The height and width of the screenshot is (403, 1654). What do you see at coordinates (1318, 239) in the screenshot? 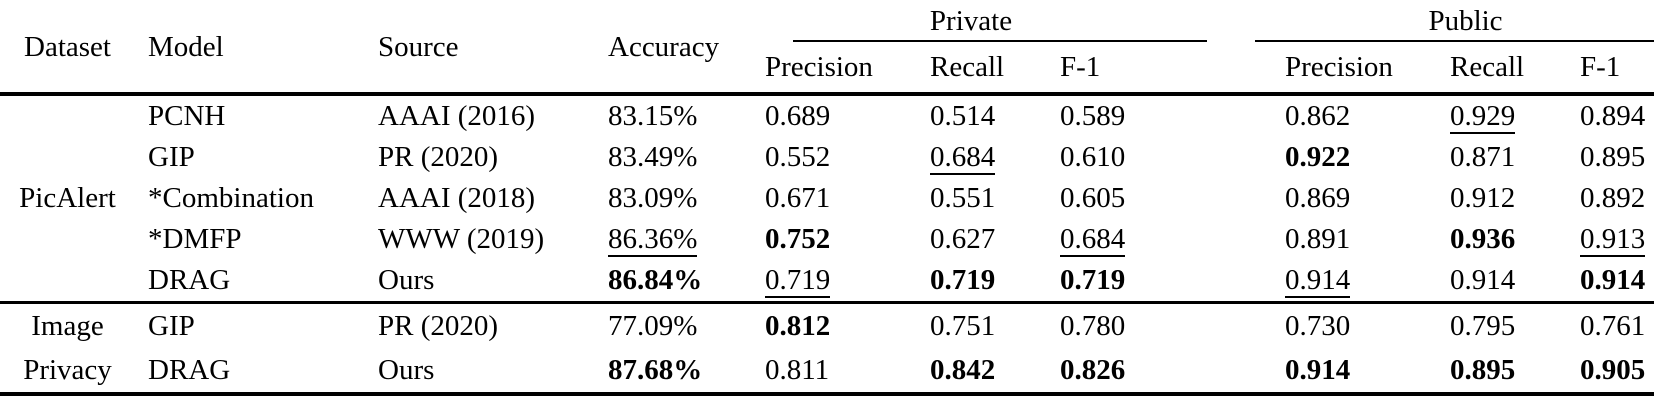
I see `metric-cell-text: 0.891` at bounding box center [1318, 239].